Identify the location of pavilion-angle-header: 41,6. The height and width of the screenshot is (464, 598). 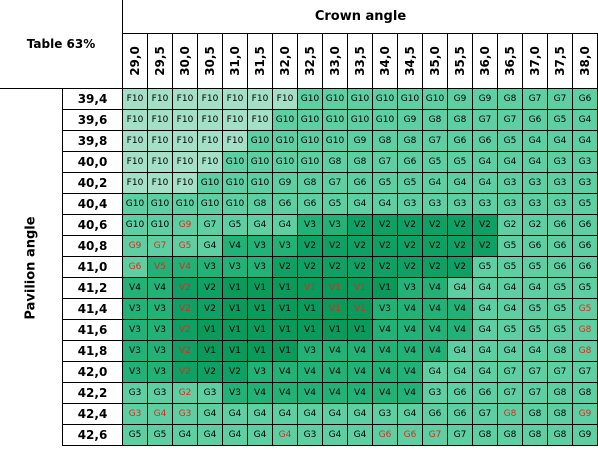
(93, 330).